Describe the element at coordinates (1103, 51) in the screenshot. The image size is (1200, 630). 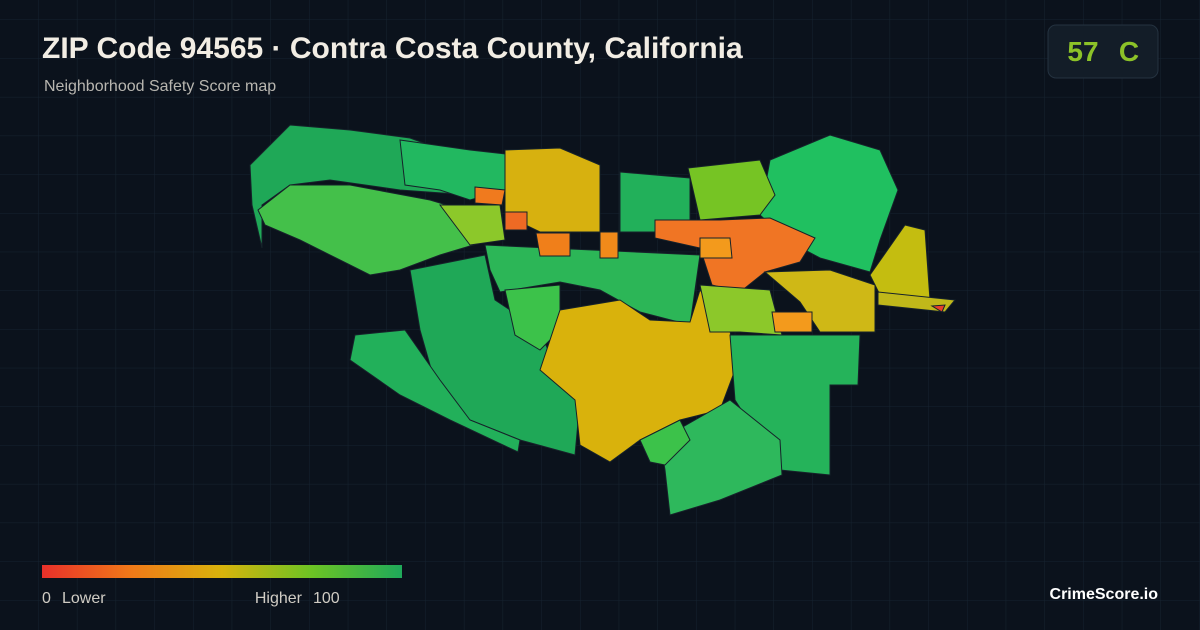
I see `score-badge` at that location.